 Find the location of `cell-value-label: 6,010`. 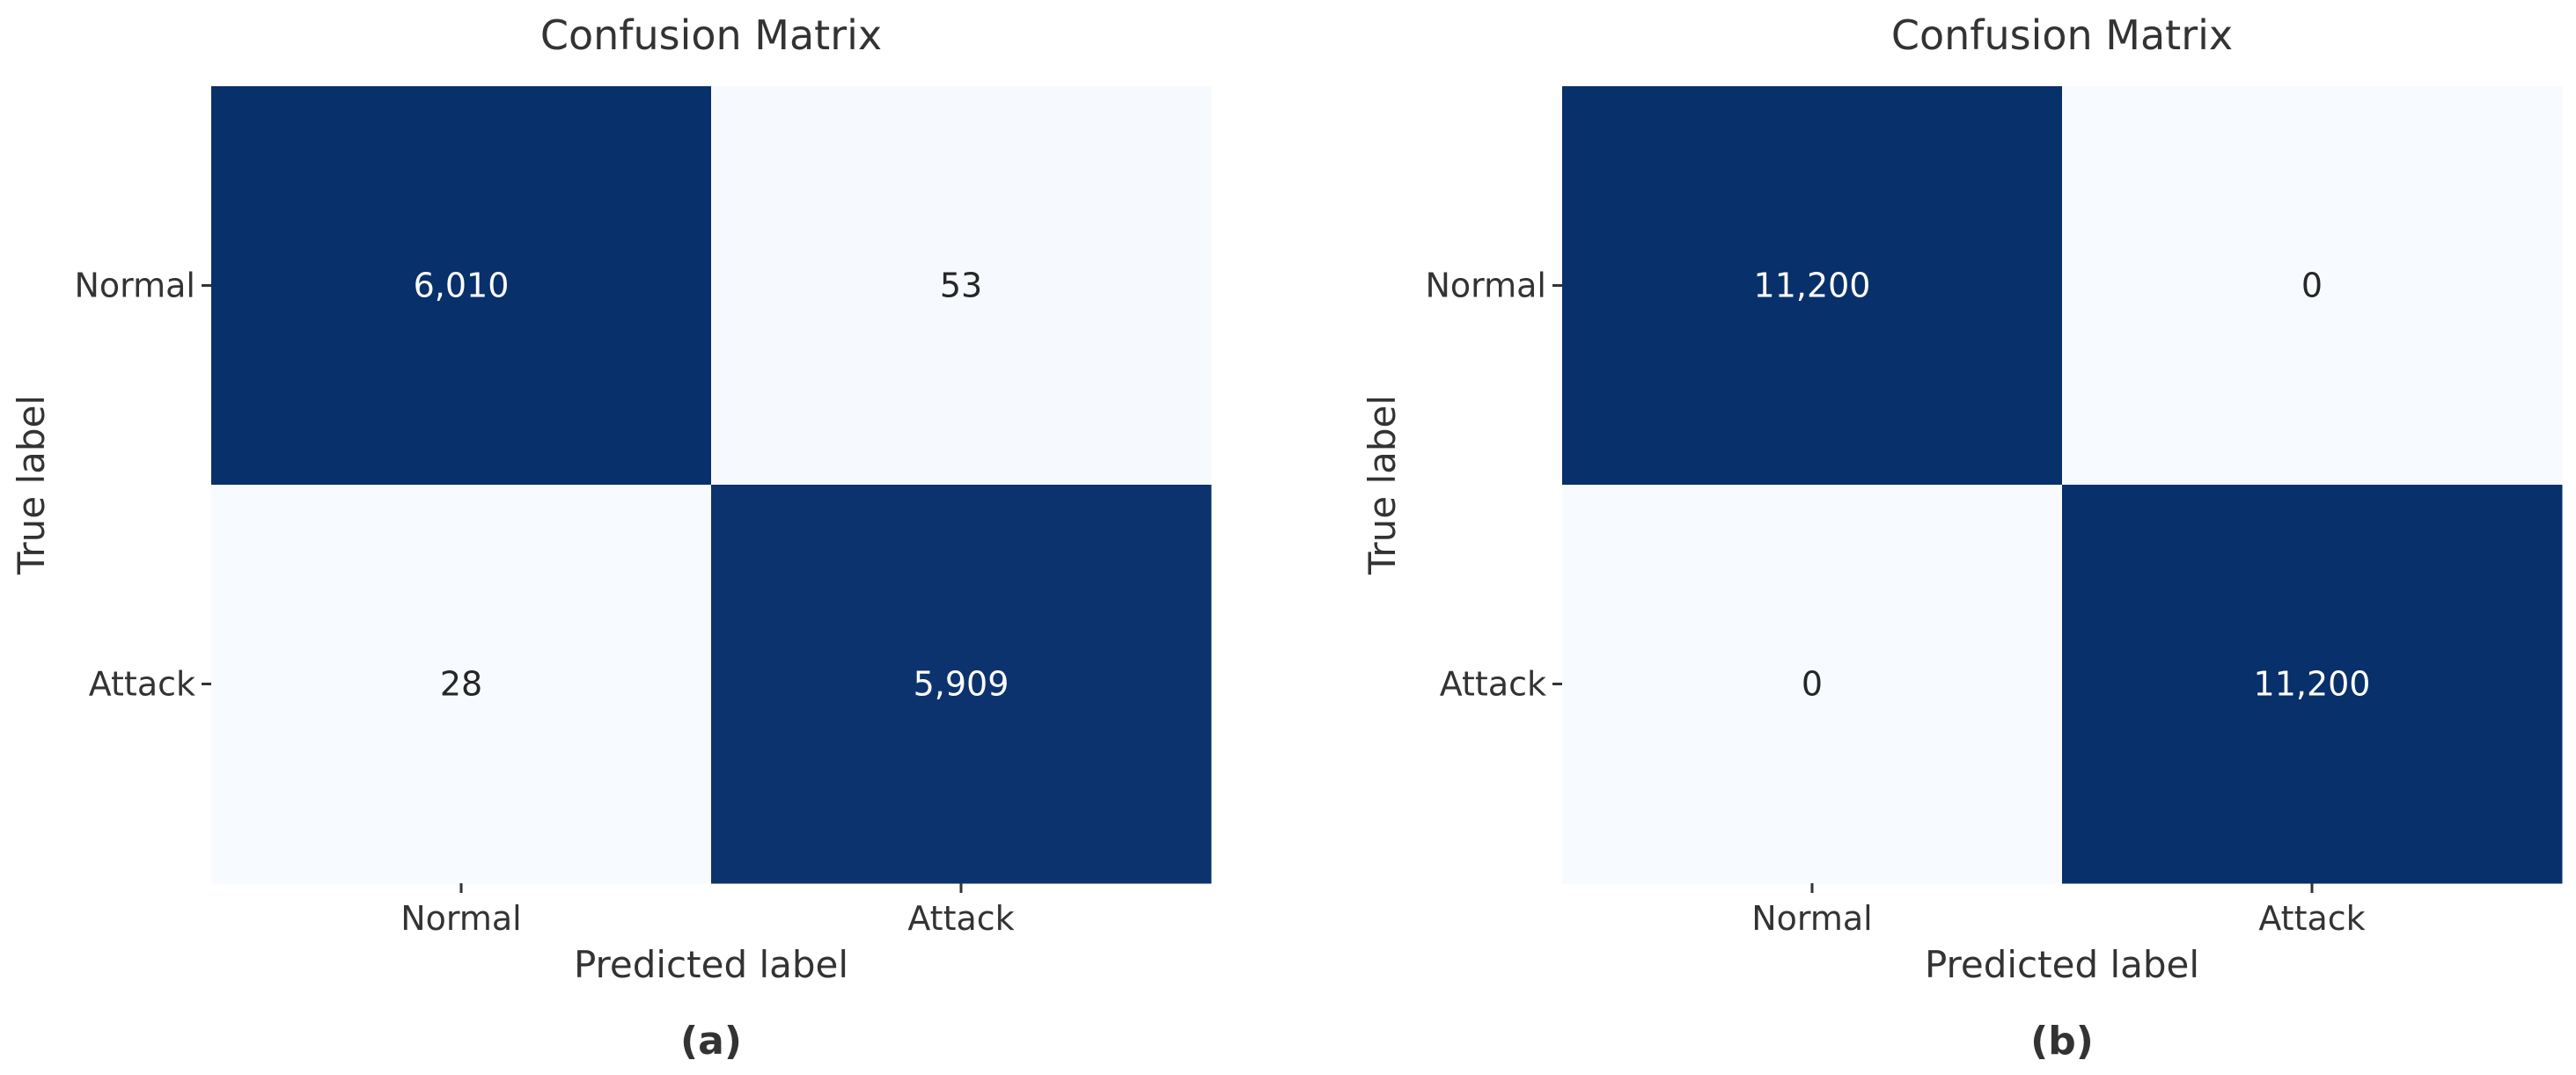

cell-value-label: 6,010 is located at coordinates (462, 286).